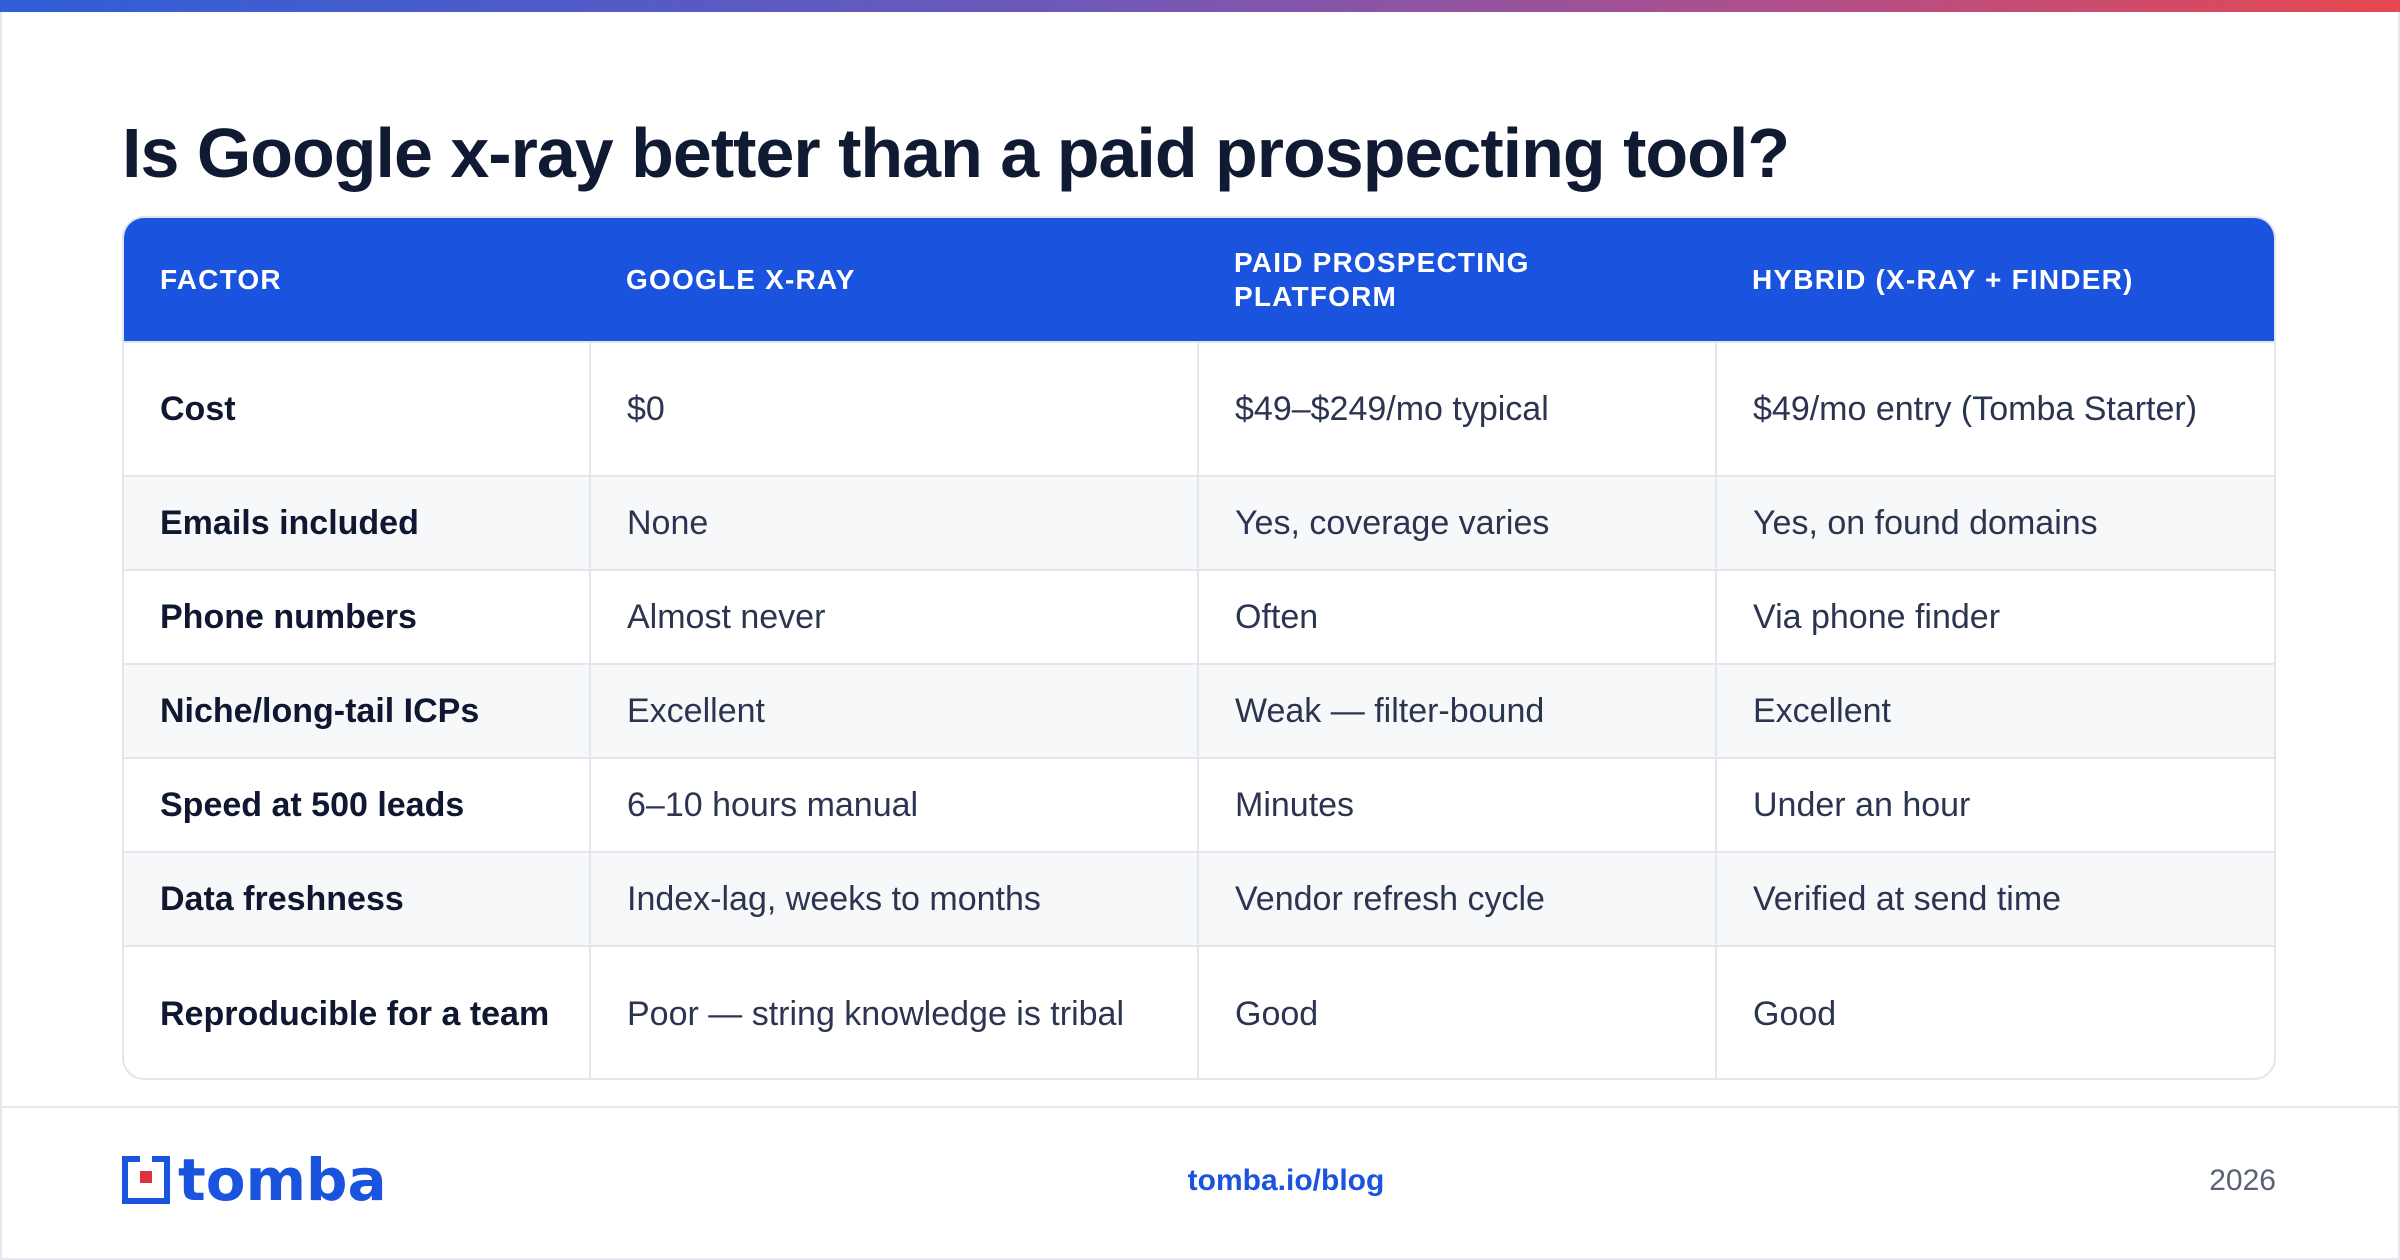 The image size is (2400, 1260). I want to click on logo-wordmark: tomba, so click(282, 1180).